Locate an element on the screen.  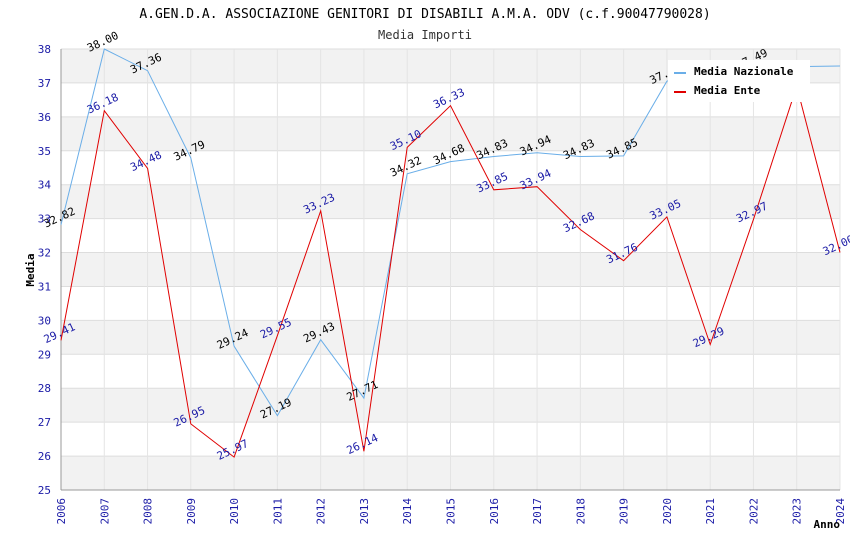
x-tick-label: 2010 is located at coordinates (234, 511).